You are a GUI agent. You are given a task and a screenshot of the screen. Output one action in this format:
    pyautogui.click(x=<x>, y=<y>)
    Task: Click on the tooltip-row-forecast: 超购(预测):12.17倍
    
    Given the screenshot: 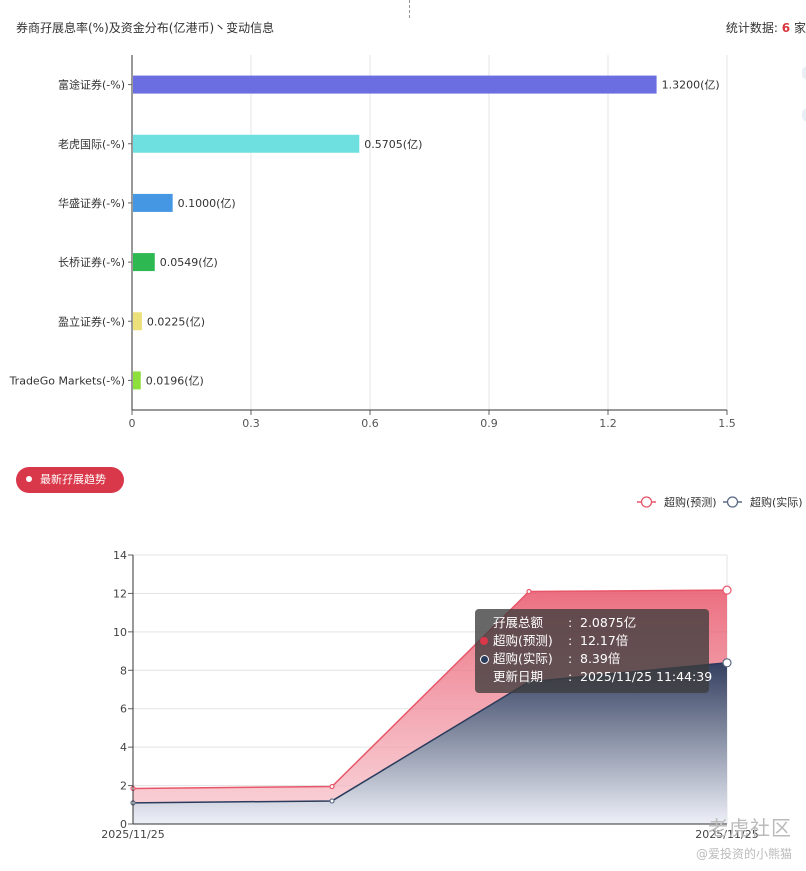 What is the action you would take?
    pyautogui.click(x=592, y=641)
    